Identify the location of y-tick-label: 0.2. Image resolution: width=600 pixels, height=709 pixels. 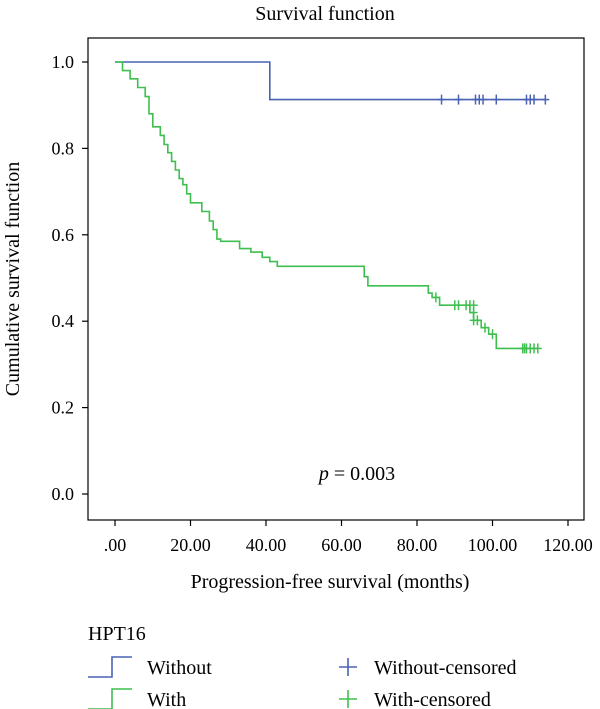
(63, 408).